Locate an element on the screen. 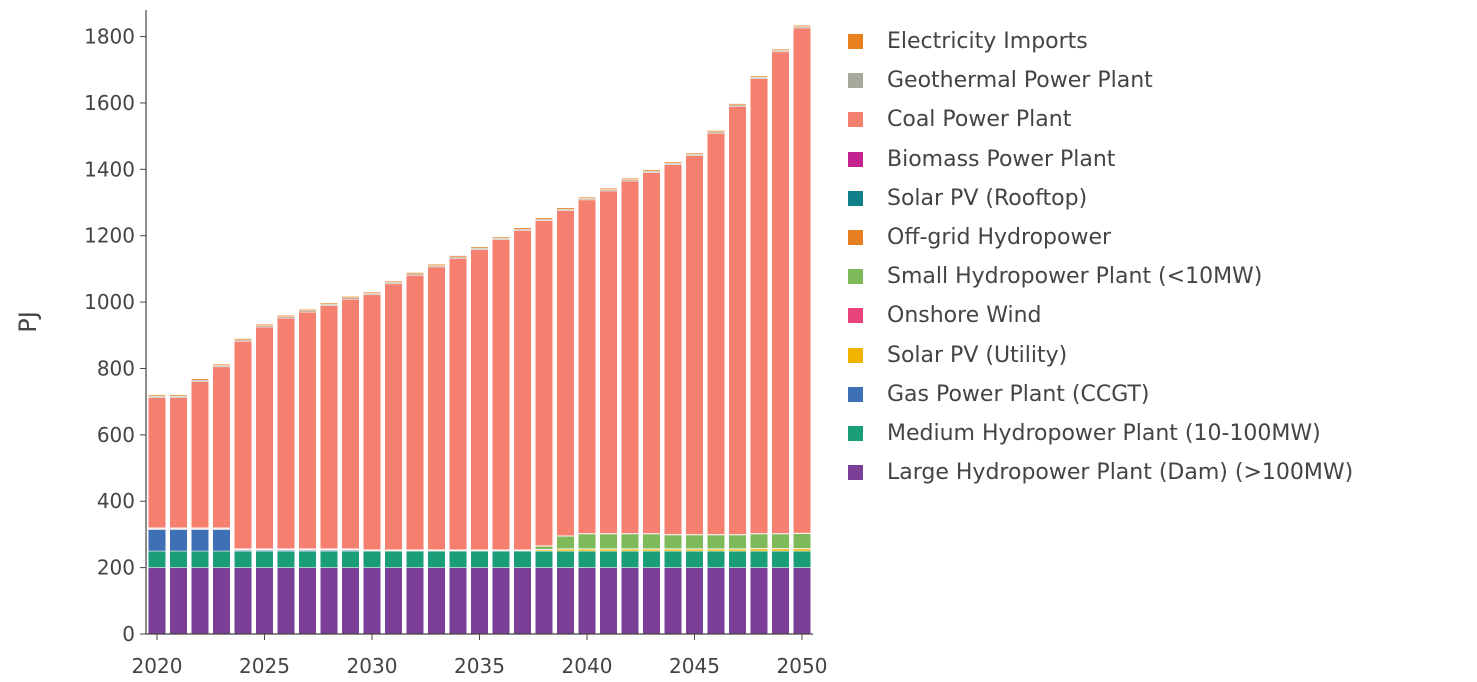 This screenshot has height=682, width=1477. y-tick-label: 200 is located at coordinates (116, 568).